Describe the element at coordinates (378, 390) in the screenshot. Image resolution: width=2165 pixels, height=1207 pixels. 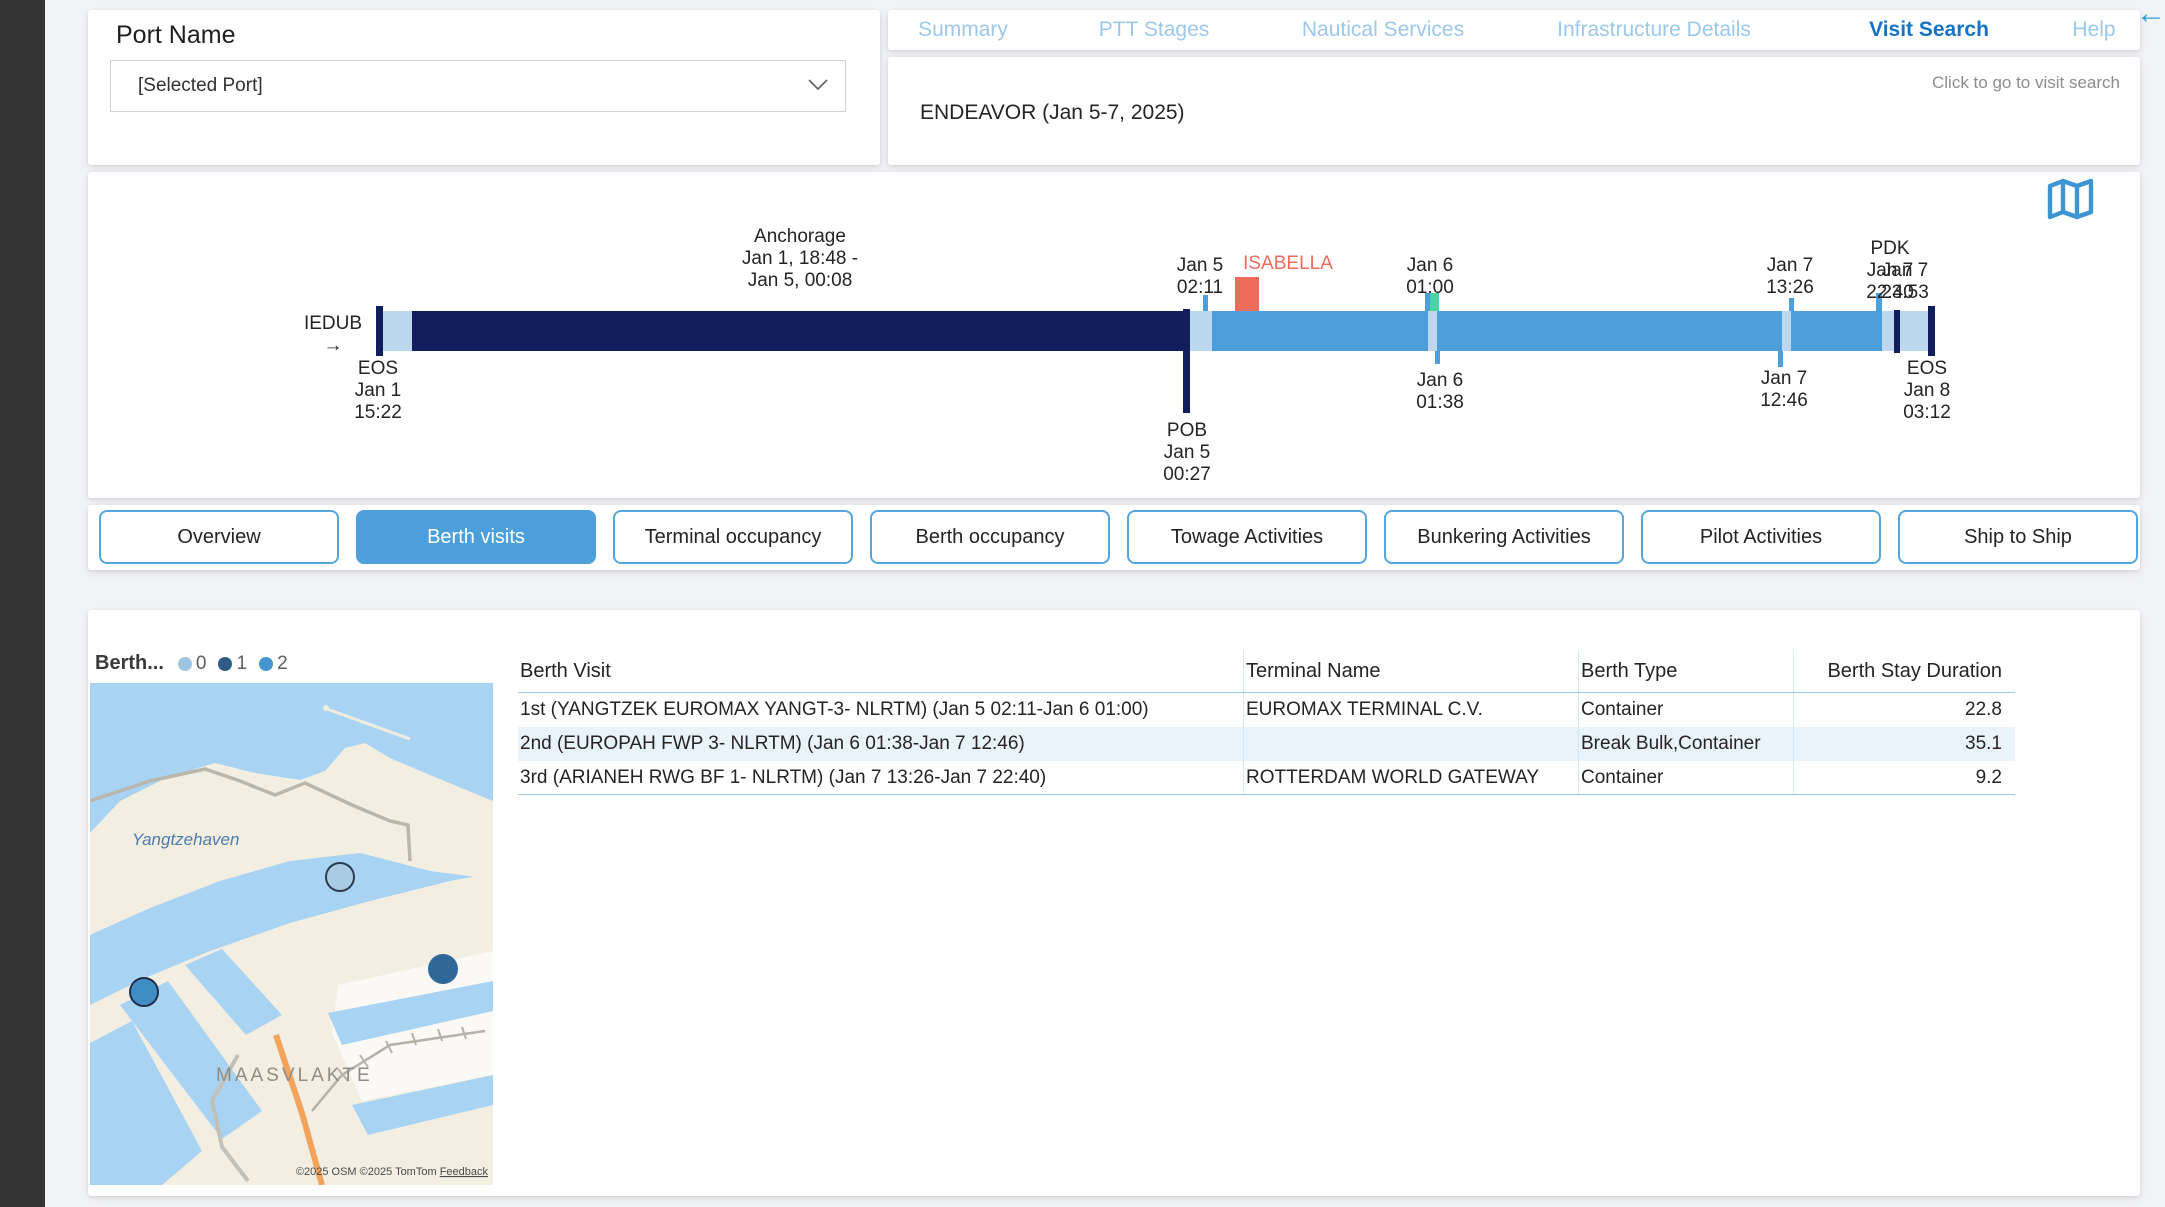
I see `timeline-label-eos-start: EOS Jan 1 15:22` at that location.